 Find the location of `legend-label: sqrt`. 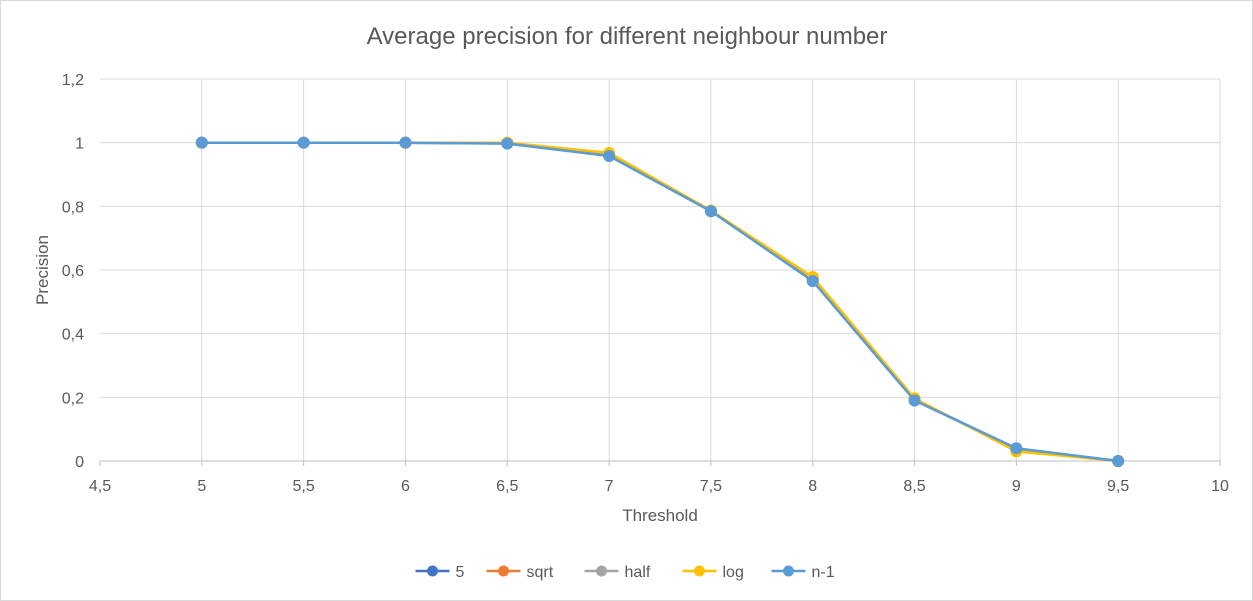

legend-label: sqrt is located at coordinates (540, 572).